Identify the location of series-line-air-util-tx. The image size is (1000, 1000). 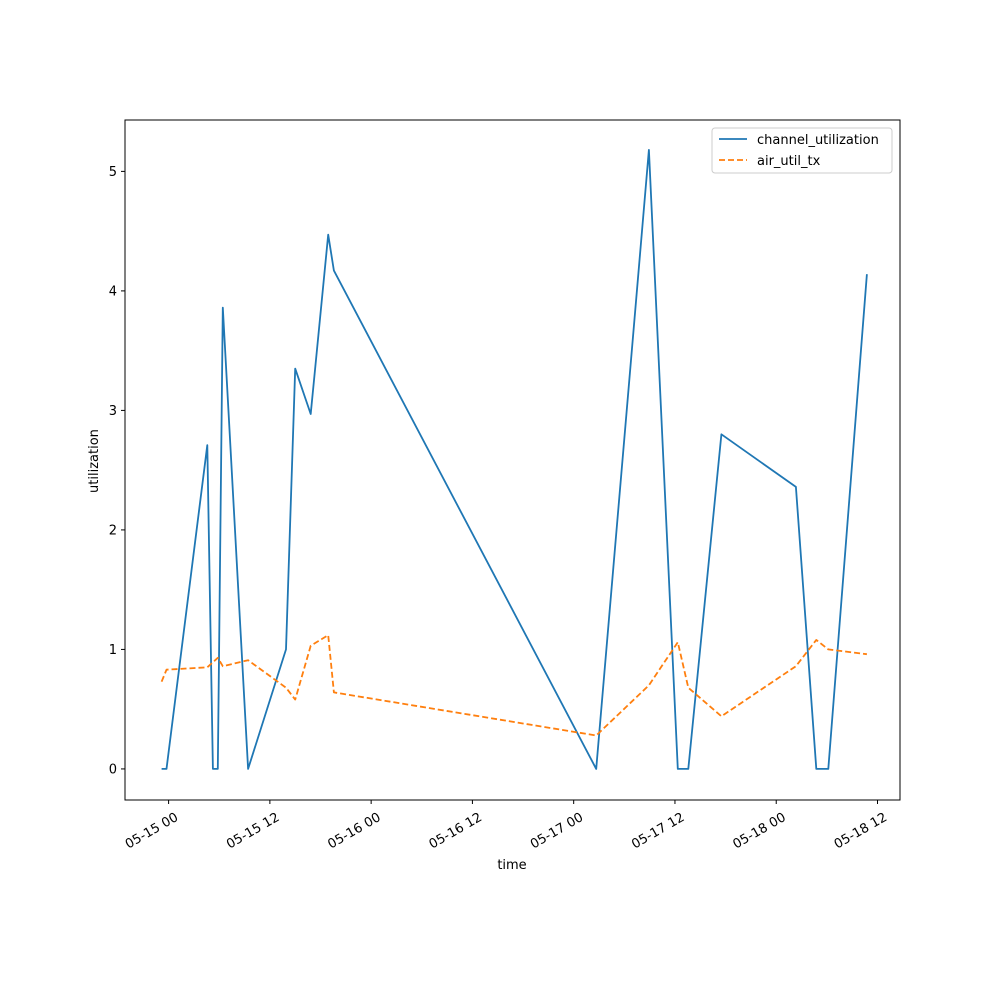
(514, 685).